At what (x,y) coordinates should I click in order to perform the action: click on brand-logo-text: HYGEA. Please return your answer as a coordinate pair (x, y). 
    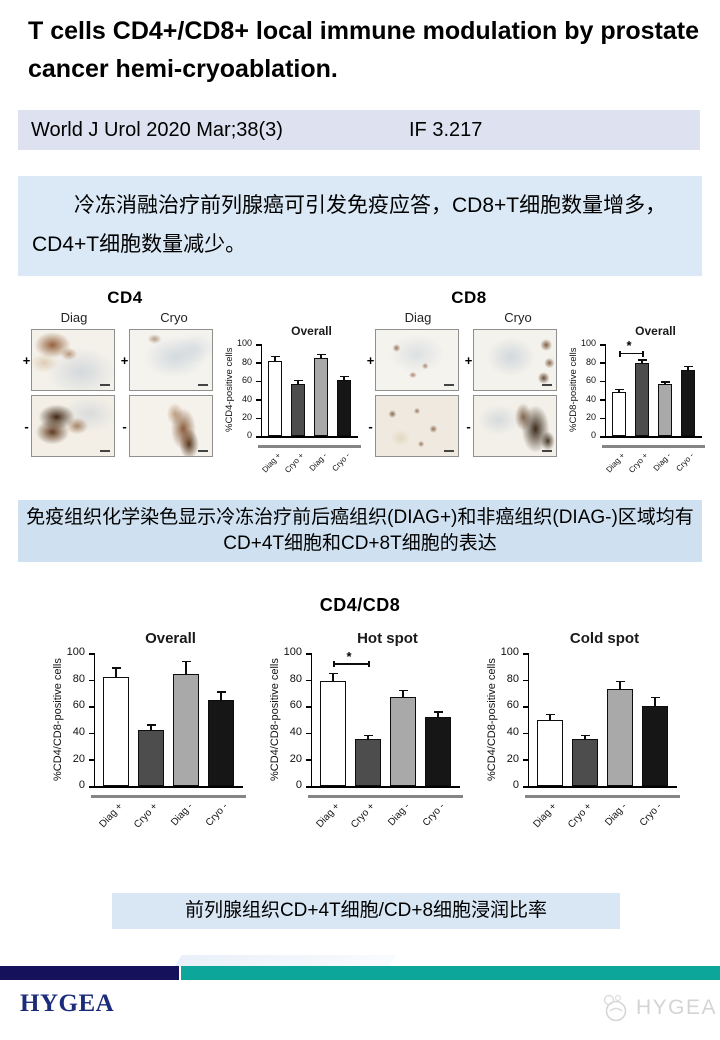
    Looking at the image, I should click on (67, 1003).